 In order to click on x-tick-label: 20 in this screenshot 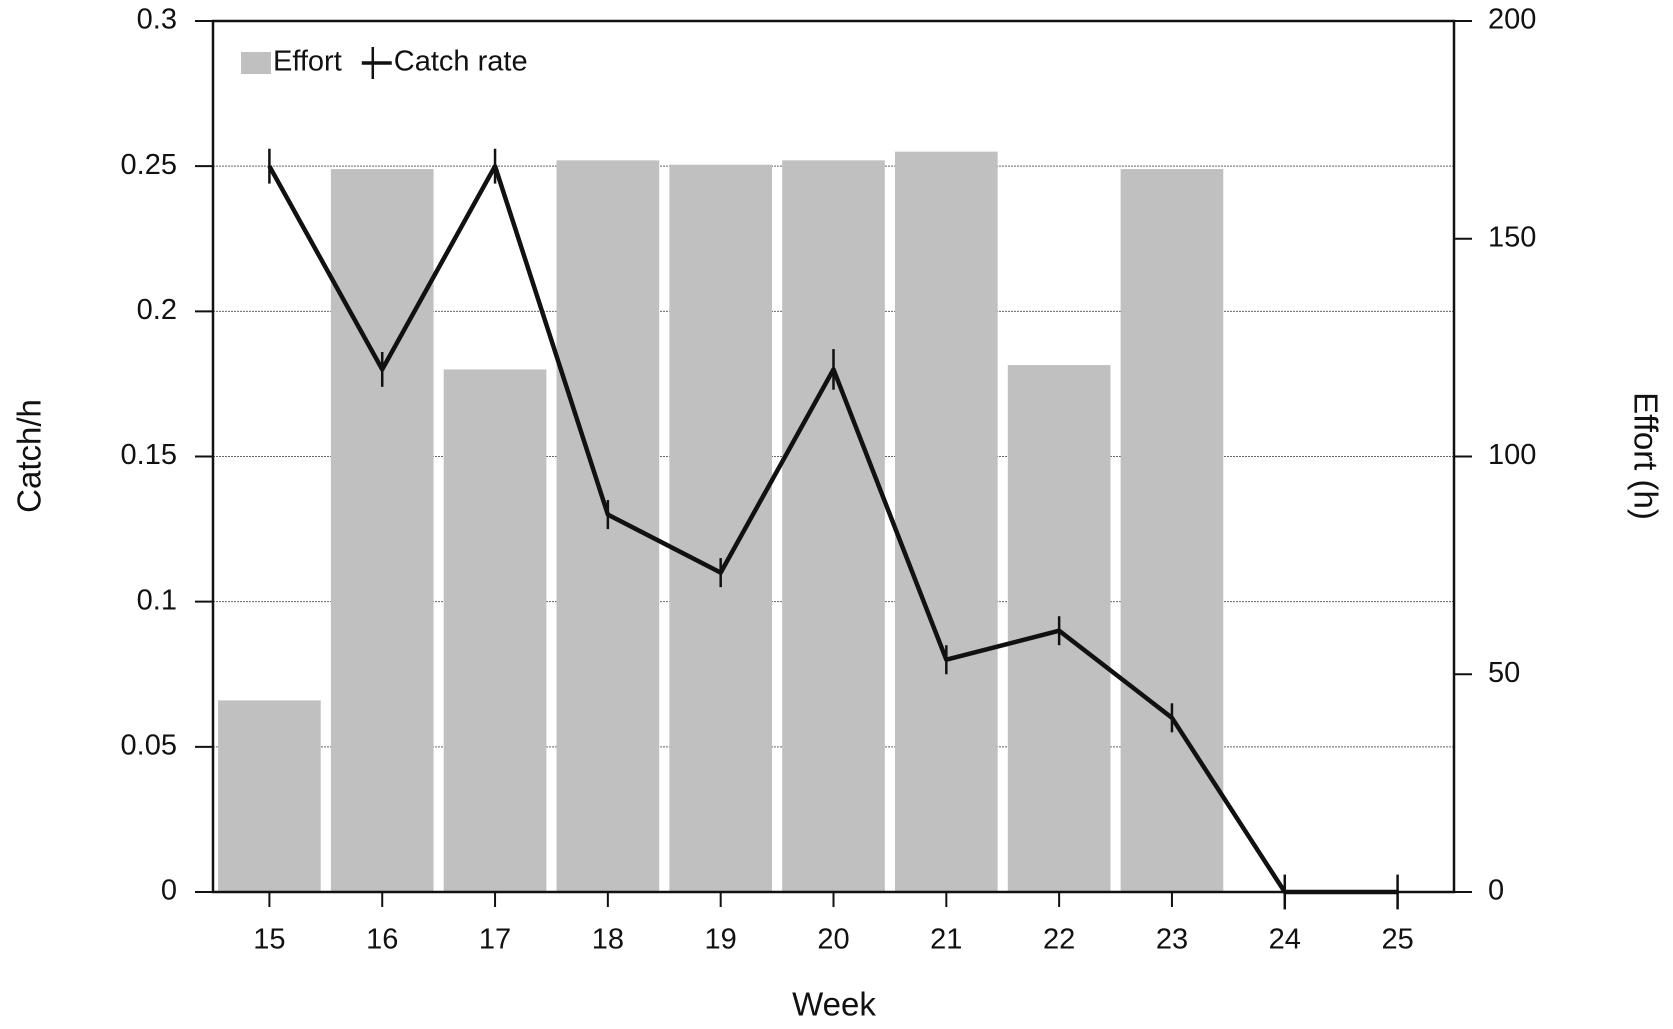, I will do `click(833, 940)`.